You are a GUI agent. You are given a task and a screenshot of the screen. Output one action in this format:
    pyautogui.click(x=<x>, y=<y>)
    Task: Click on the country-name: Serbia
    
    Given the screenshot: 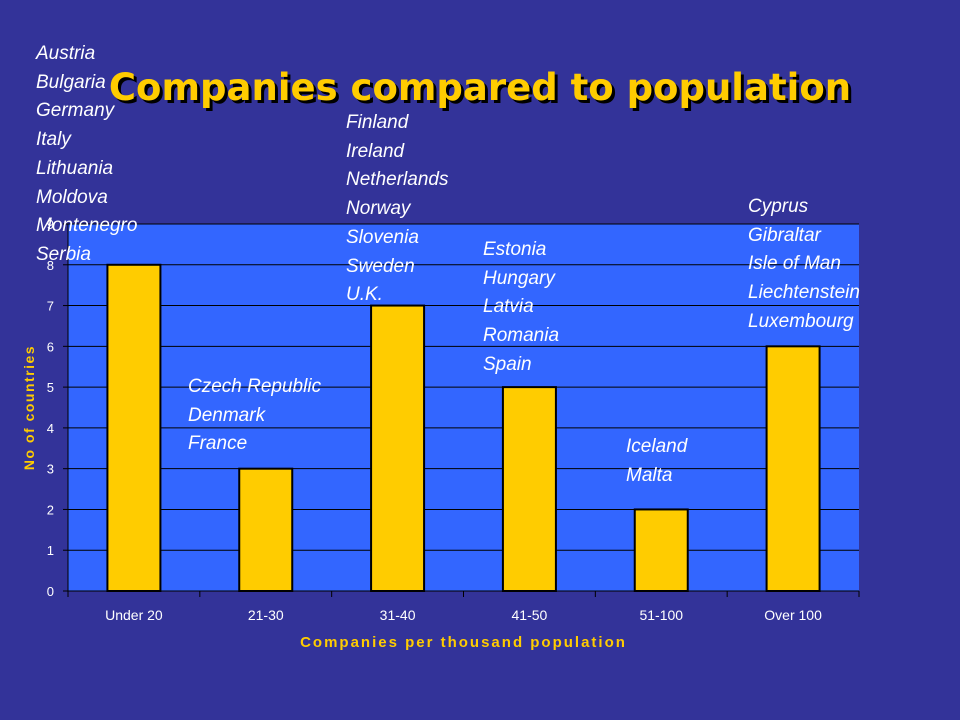 What is the action you would take?
    pyautogui.click(x=63, y=254)
    